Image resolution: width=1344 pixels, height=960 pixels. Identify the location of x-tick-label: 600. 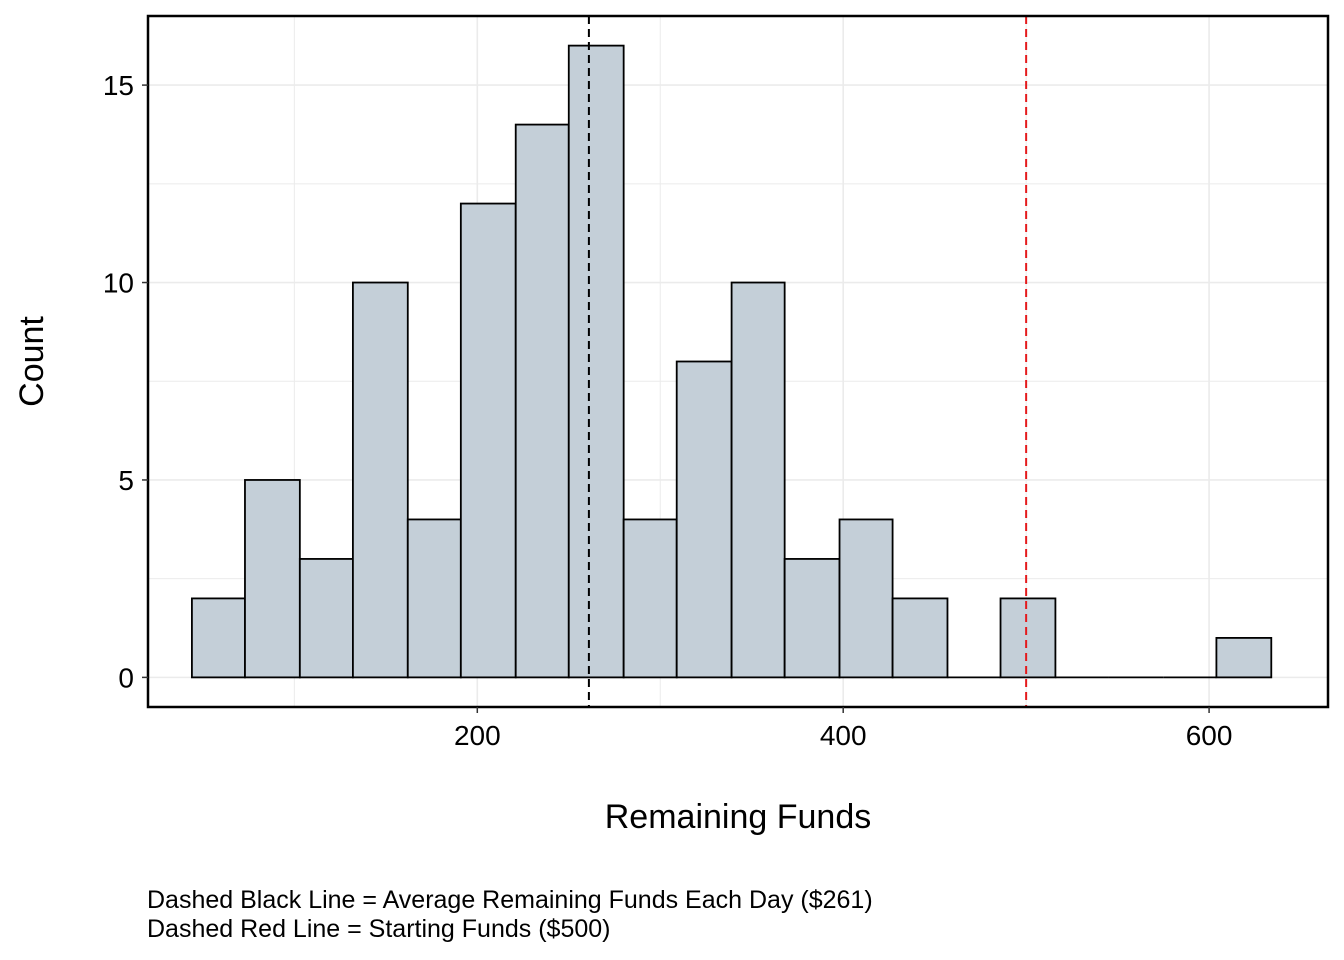
(1209, 735).